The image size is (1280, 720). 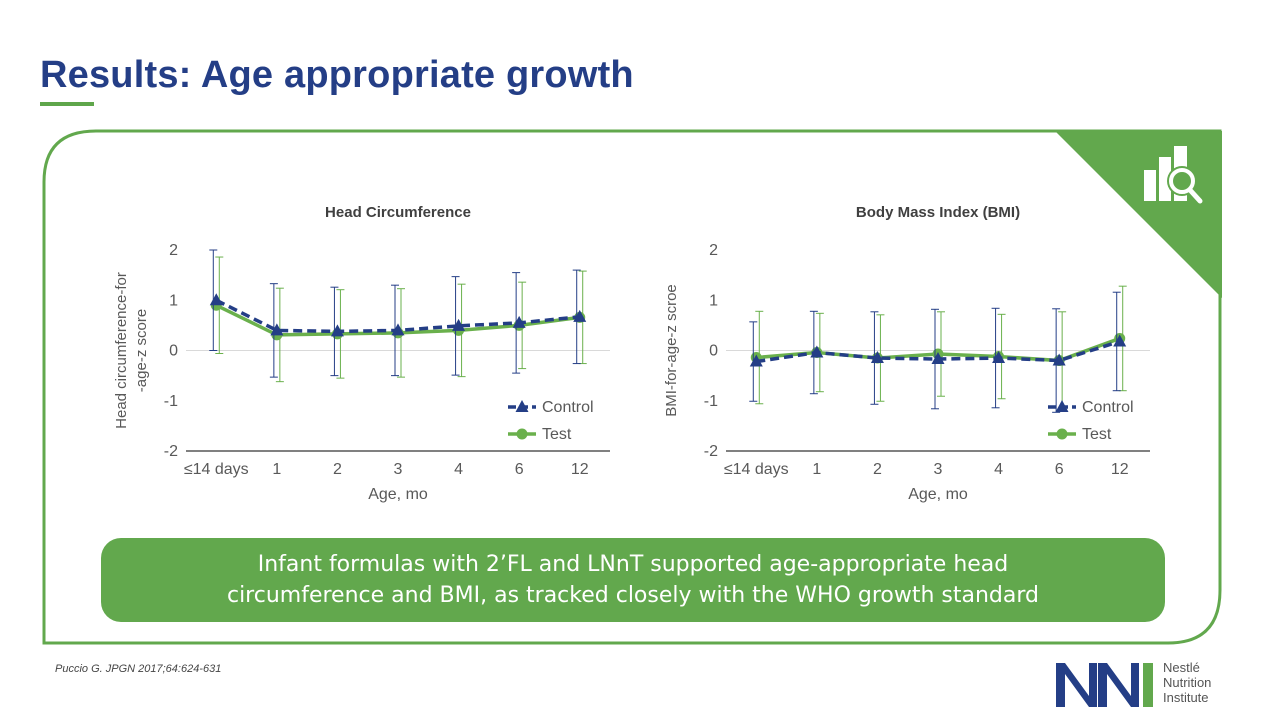 I want to click on slide-title: Results: Age appropriate growth, so click(x=337, y=75).